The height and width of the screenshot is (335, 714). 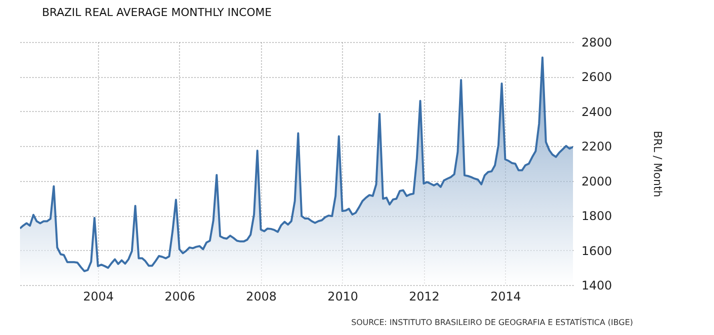 What do you see at coordinates (98, 297) in the screenshot?
I see `x-tick-label: 2004` at bounding box center [98, 297].